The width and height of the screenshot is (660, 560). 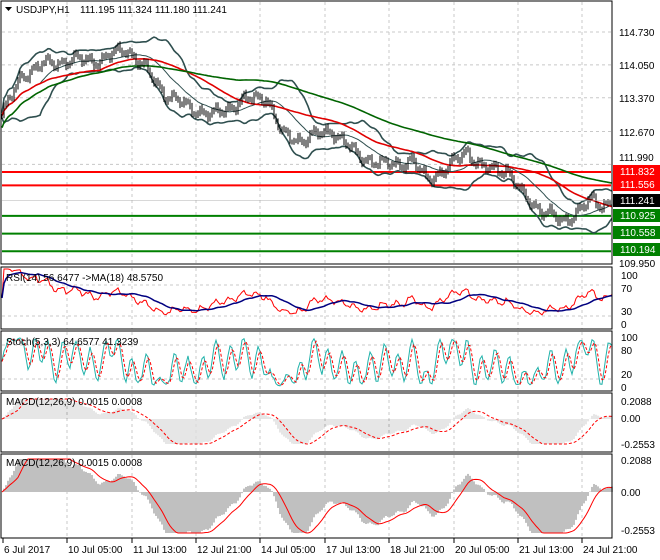 I want to click on rsi-tick: 0, so click(x=624, y=325).